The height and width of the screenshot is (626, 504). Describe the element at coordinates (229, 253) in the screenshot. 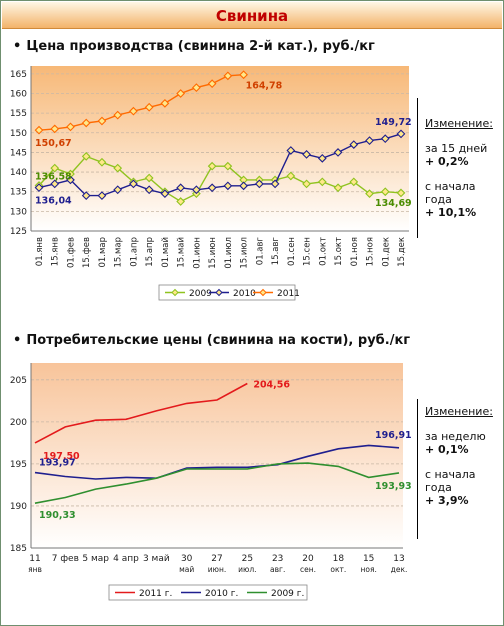

I see `chart1-xtick-label: 01.июл` at that location.